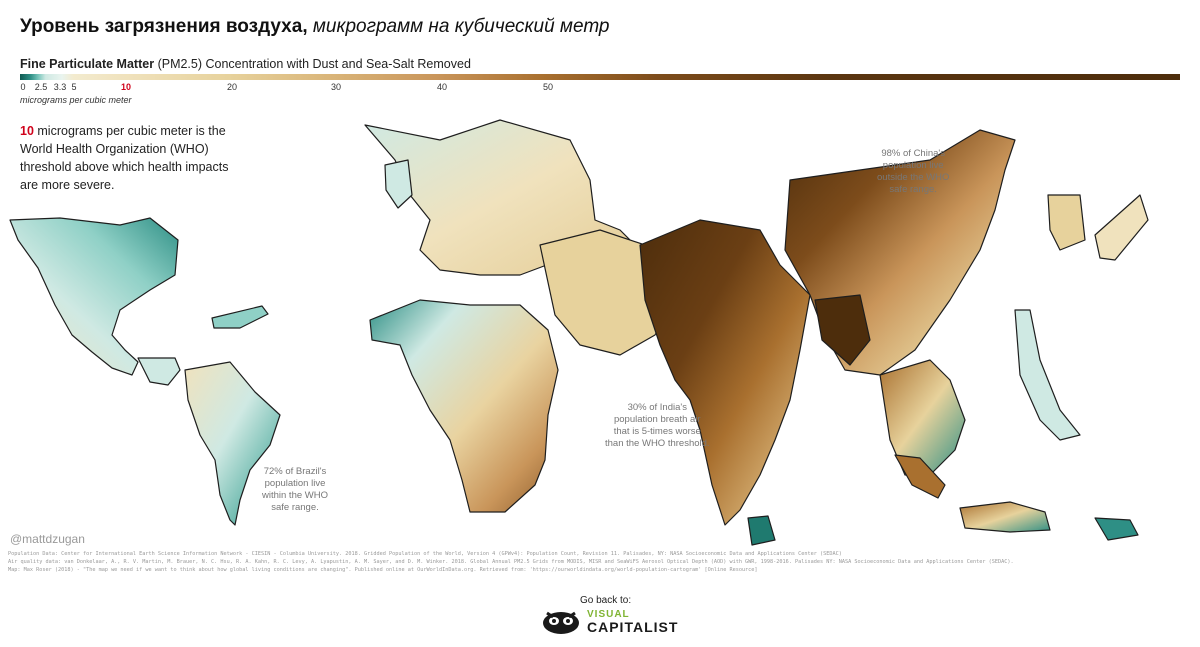 Image resolution: width=1200 pixels, height=647 pixels. What do you see at coordinates (60, 87) in the screenshot?
I see `legend-tick: 3.3` at bounding box center [60, 87].